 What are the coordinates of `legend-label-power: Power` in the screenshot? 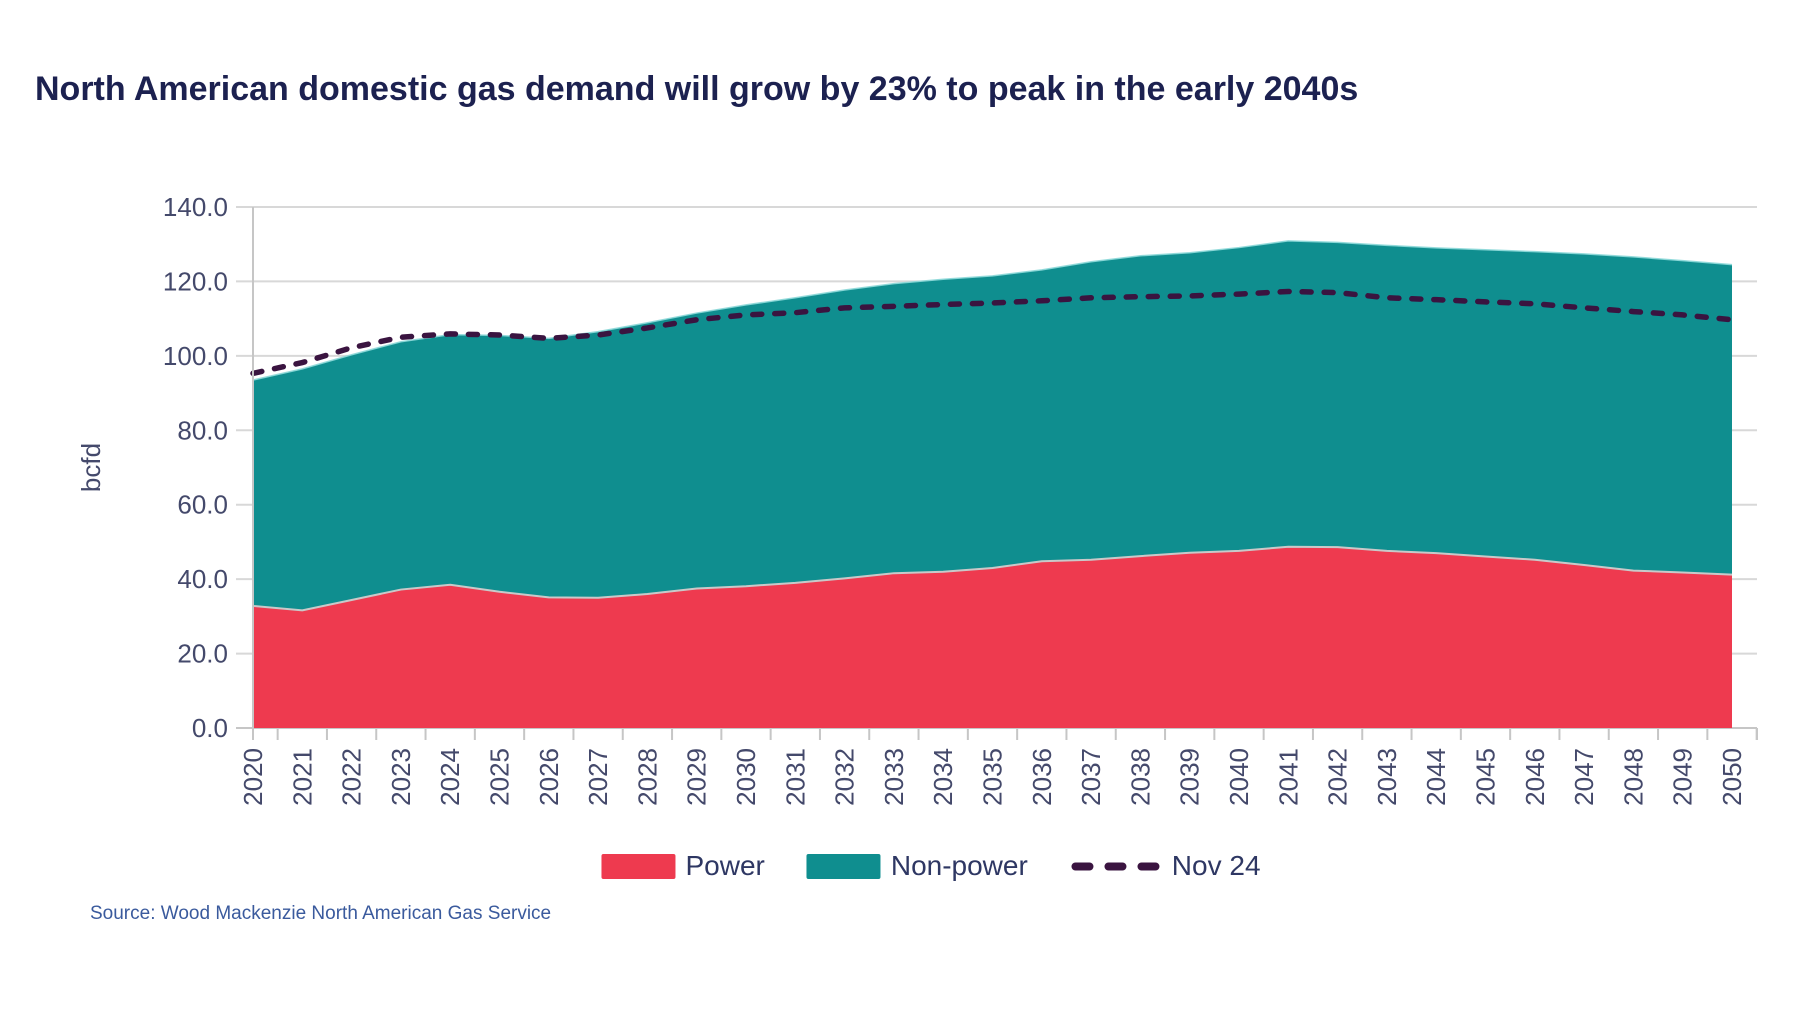 It's located at (725, 865).